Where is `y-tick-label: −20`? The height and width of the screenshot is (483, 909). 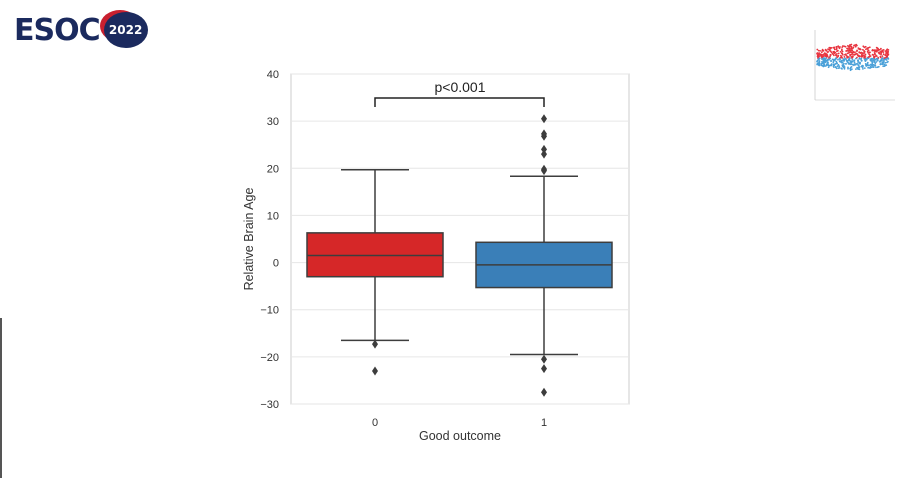 y-tick-label: −20 is located at coordinates (269, 358).